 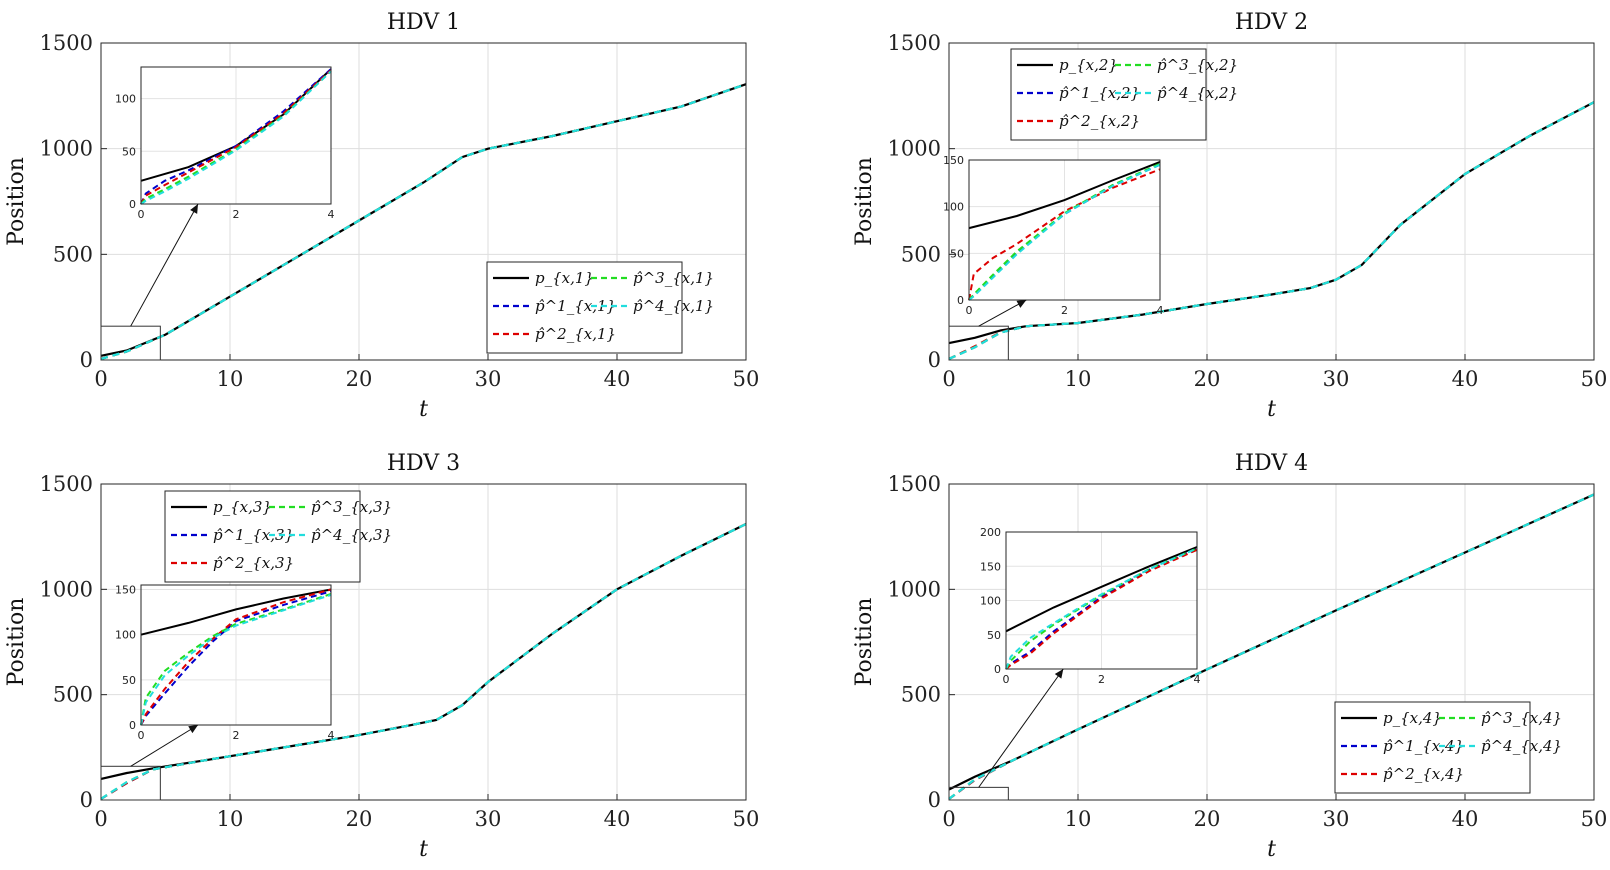 I want to click on legend-label-3: p̂^2_{x,3}, so click(x=253, y=563).